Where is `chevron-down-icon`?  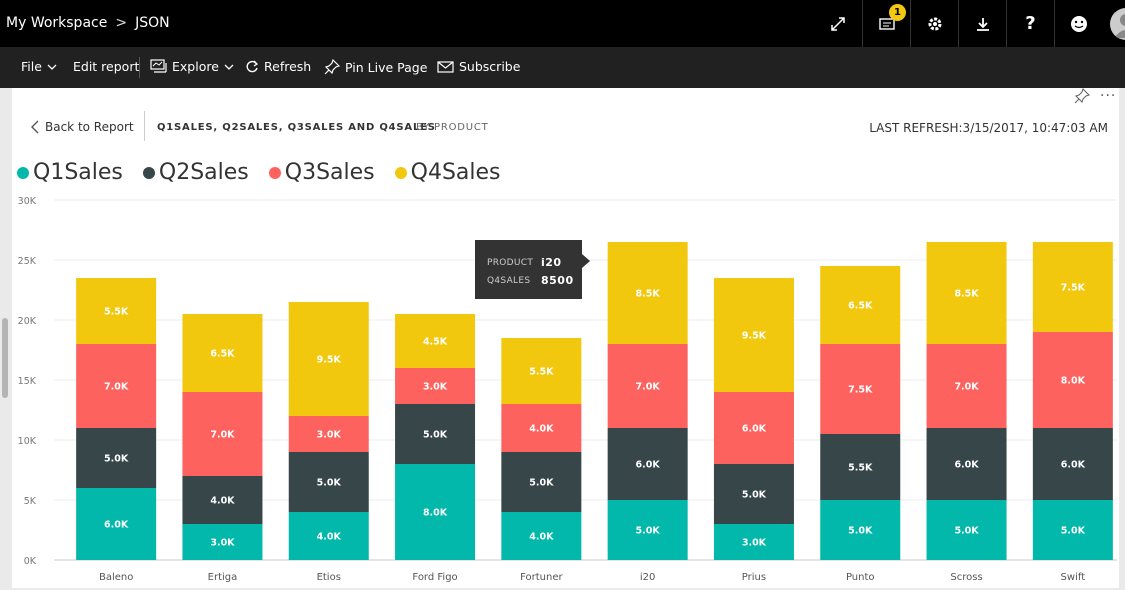 chevron-down-icon is located at coordinates (229, 67).